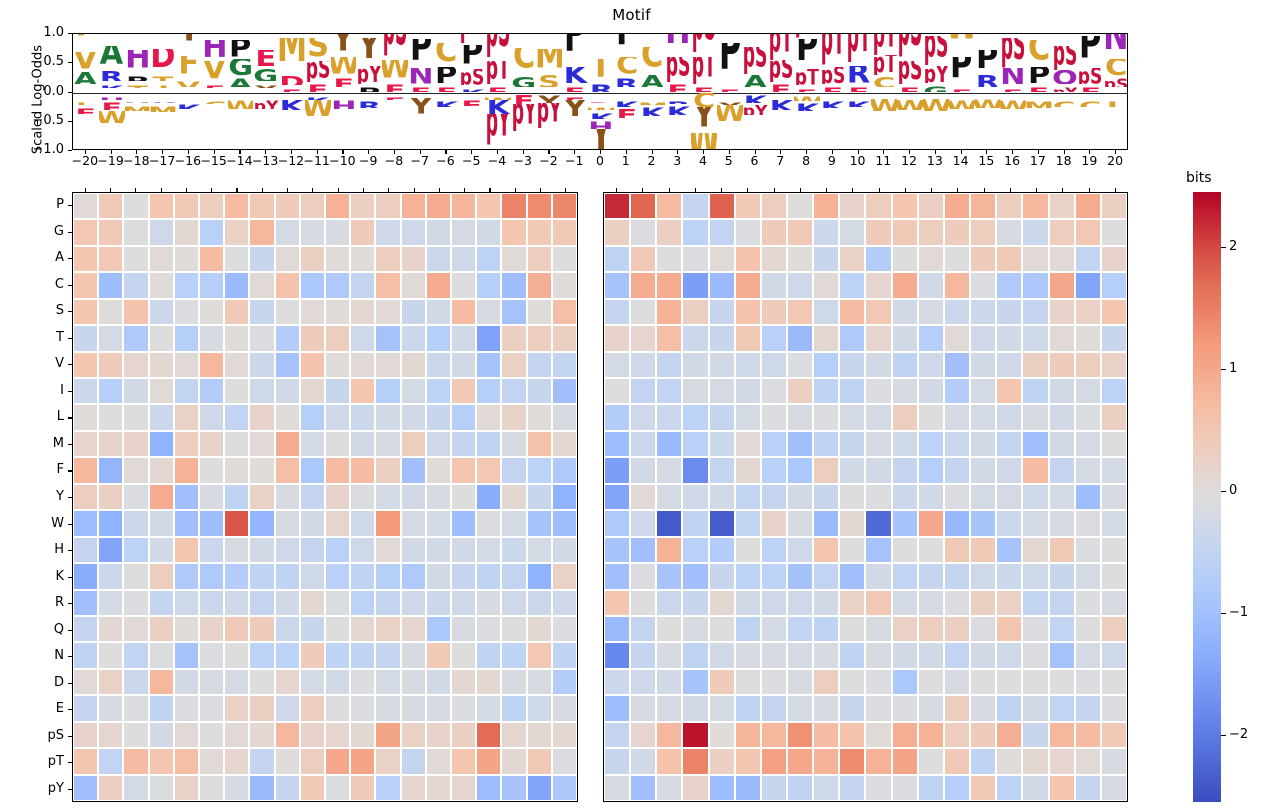 The image size is (1263, 812). I want to click on logo-position-stack: EGCP EpY, so click(524, 91).